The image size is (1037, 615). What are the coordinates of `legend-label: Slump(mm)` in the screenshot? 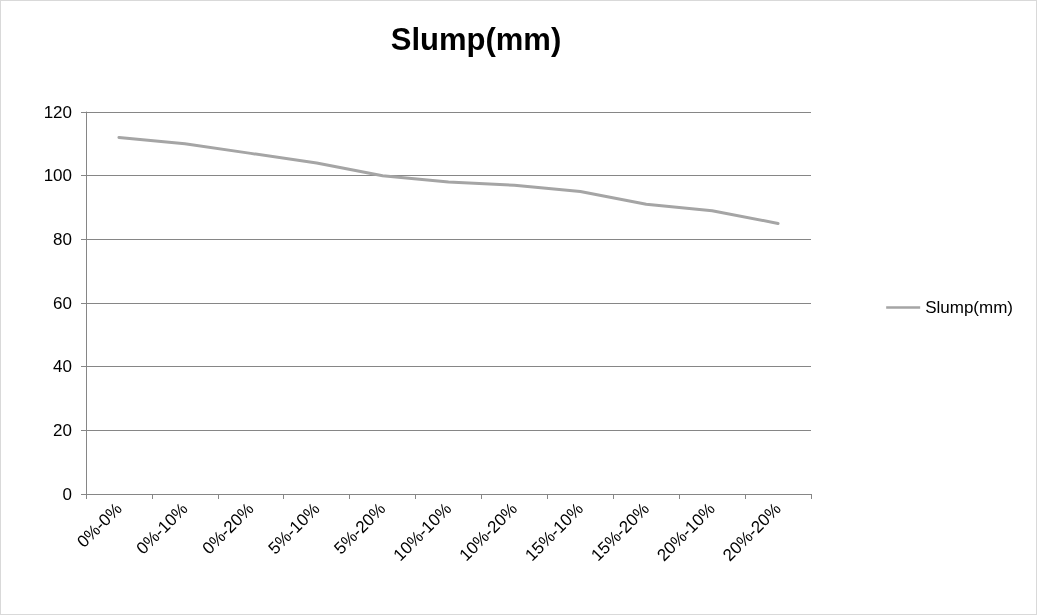 It's located at (969, 307).